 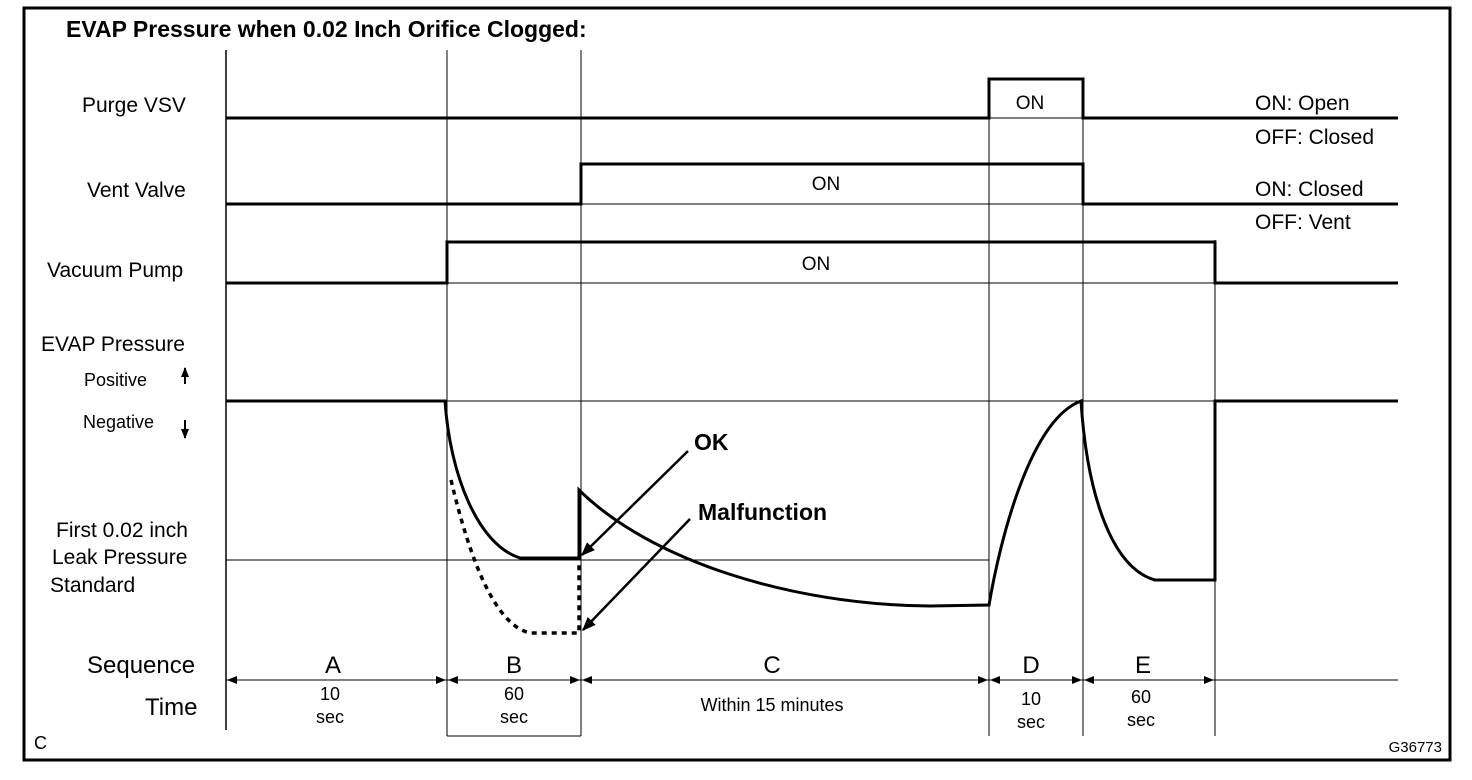 What do you see at coordinates (635, 503) in the screenshot?
I see `ok-arrow` at bounding box center [635, 503].